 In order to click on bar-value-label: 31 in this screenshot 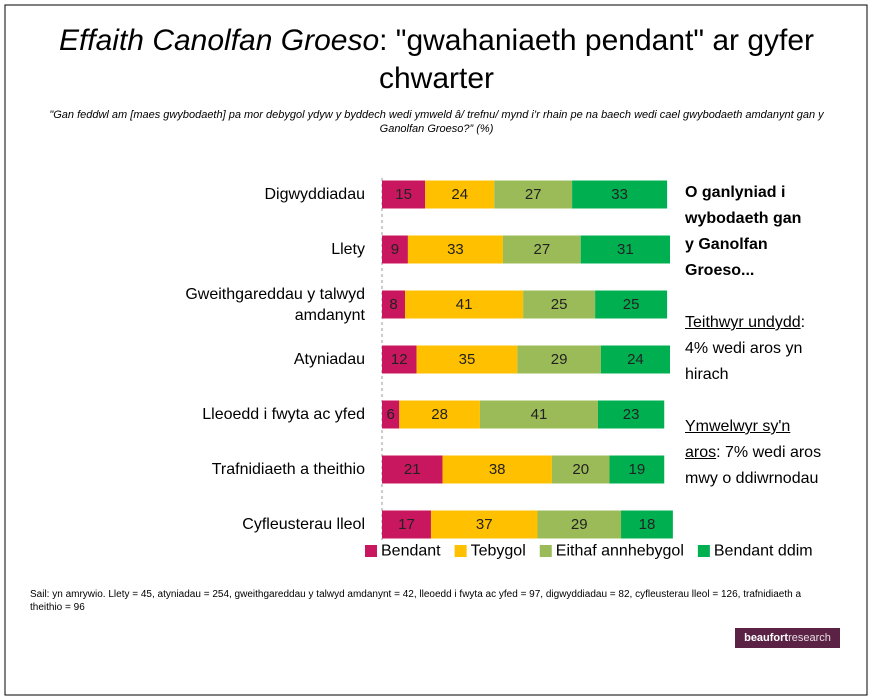, I will do `click(625, 249)`.